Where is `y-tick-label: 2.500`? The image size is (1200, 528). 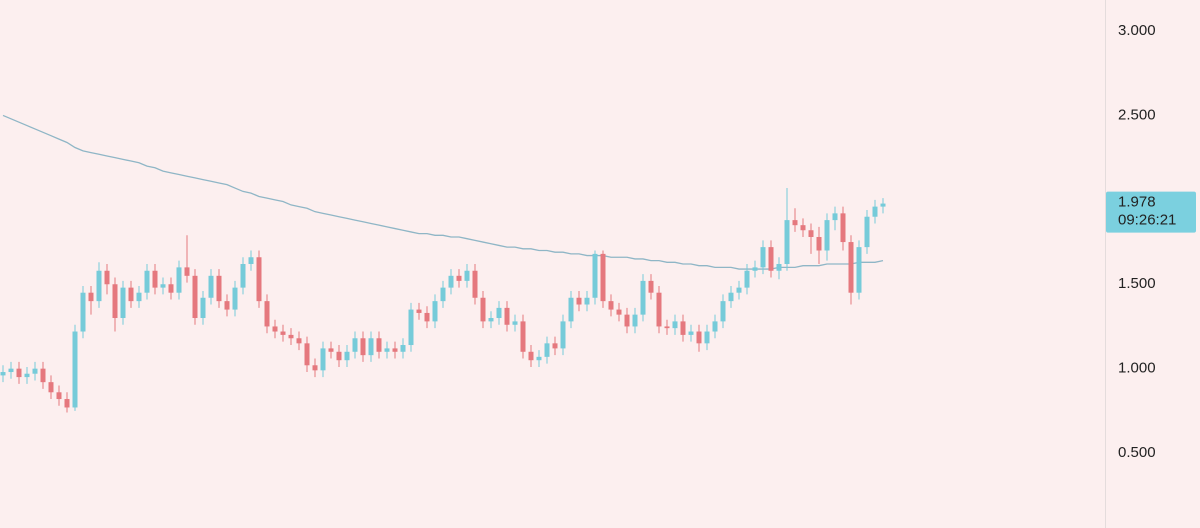 y-tick-label: 2.500 is located at coordinates (1137, 114).